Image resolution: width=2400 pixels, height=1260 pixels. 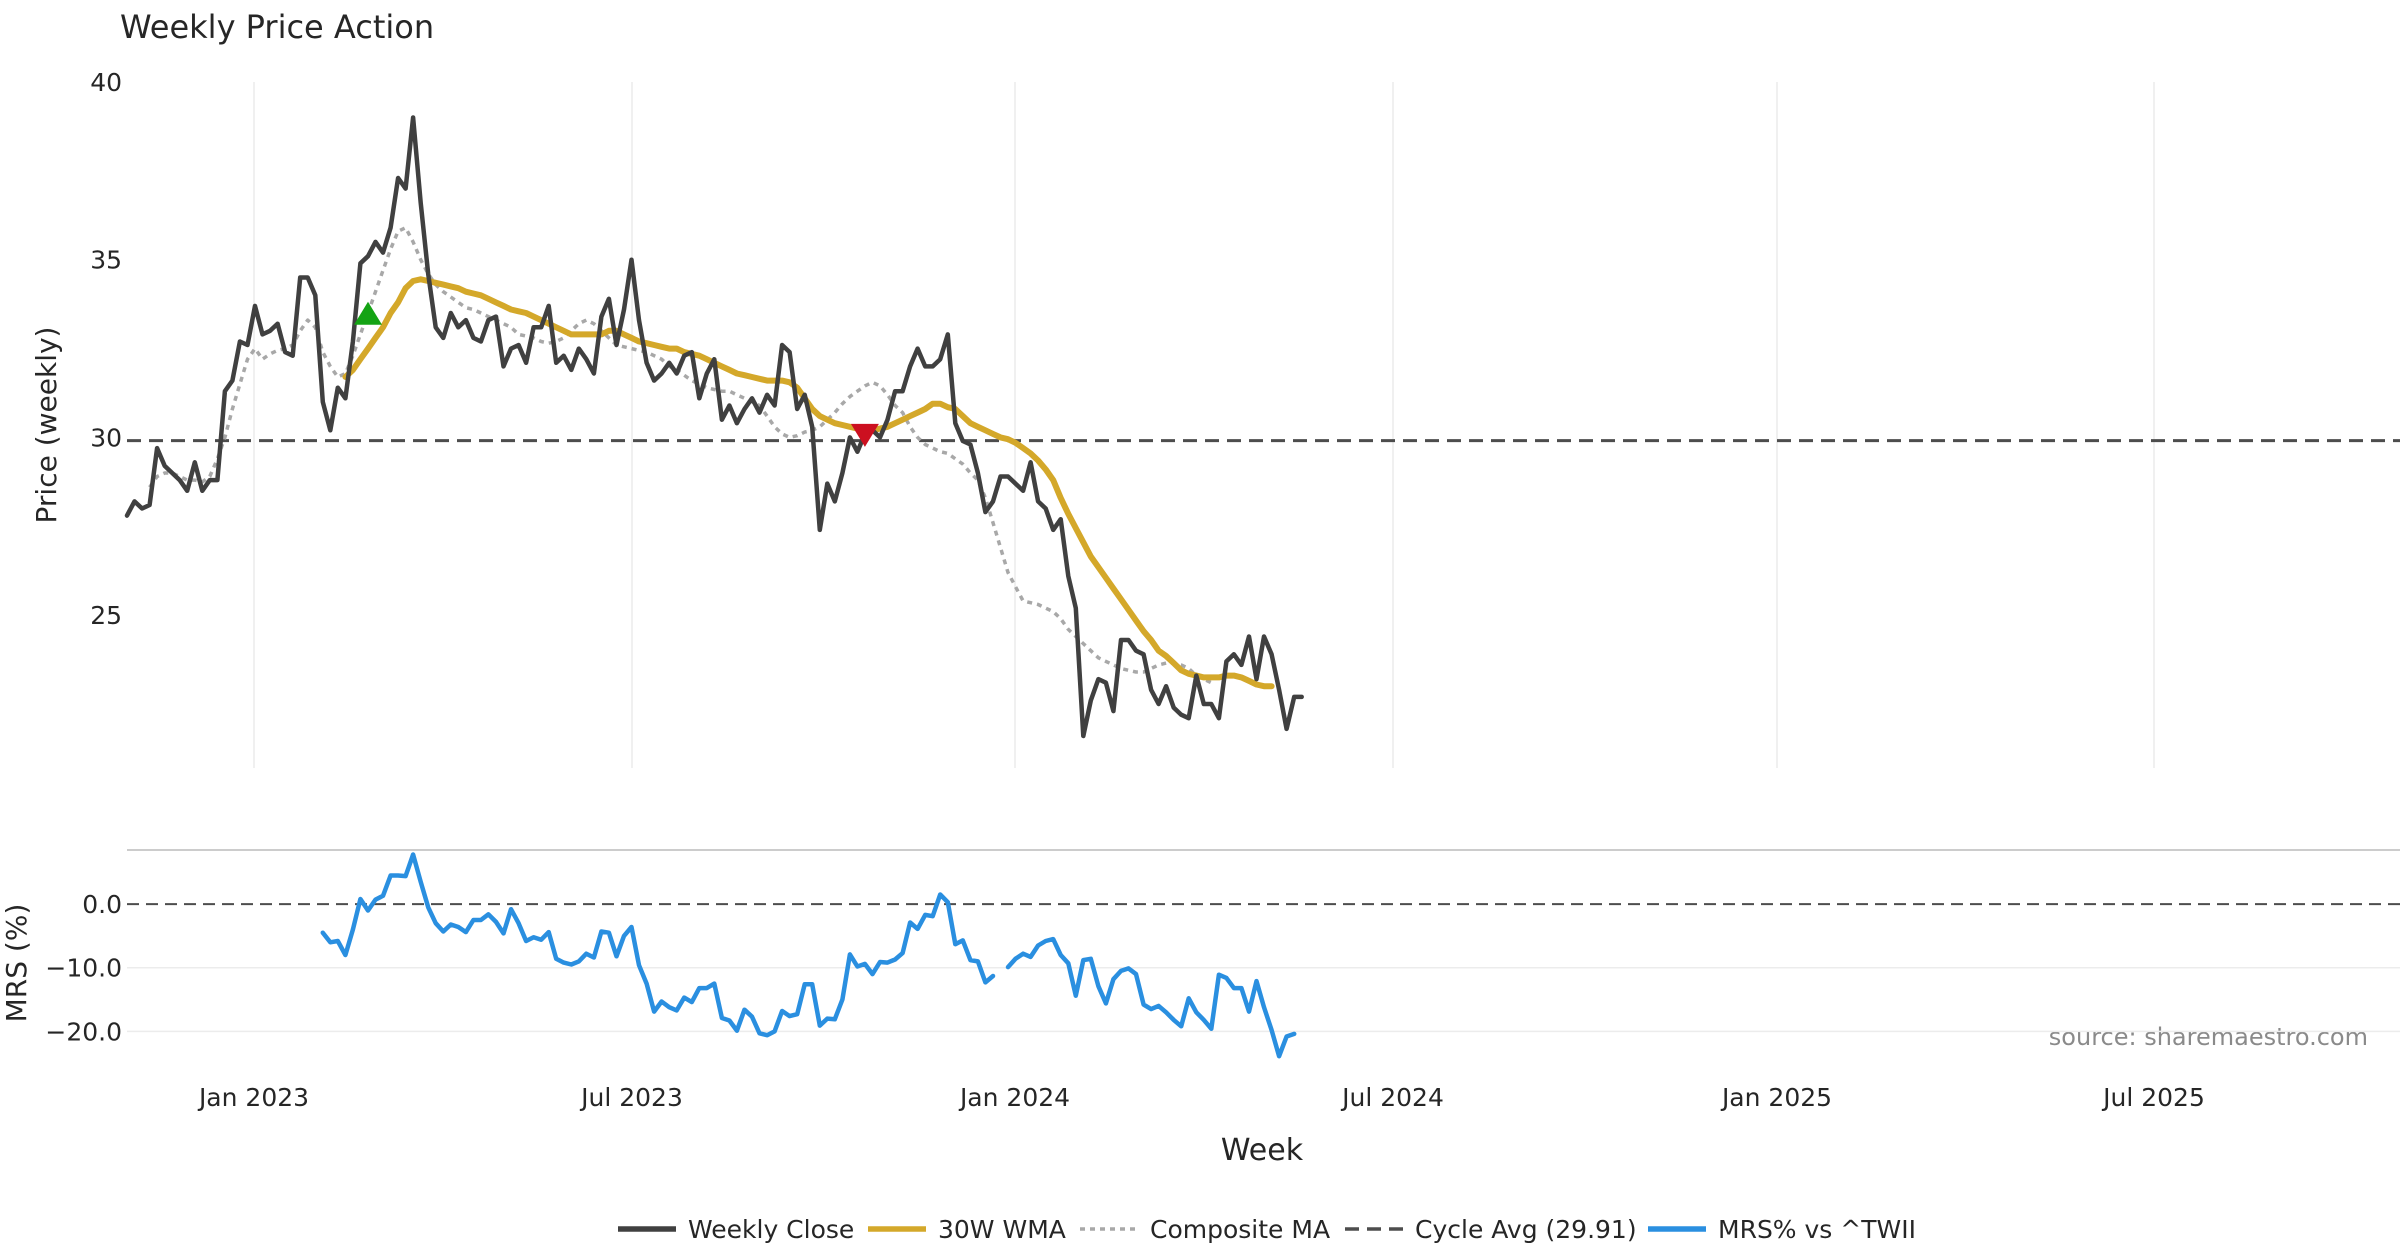 I want to click on sell-signal-marker, so click(x=864, y=435).